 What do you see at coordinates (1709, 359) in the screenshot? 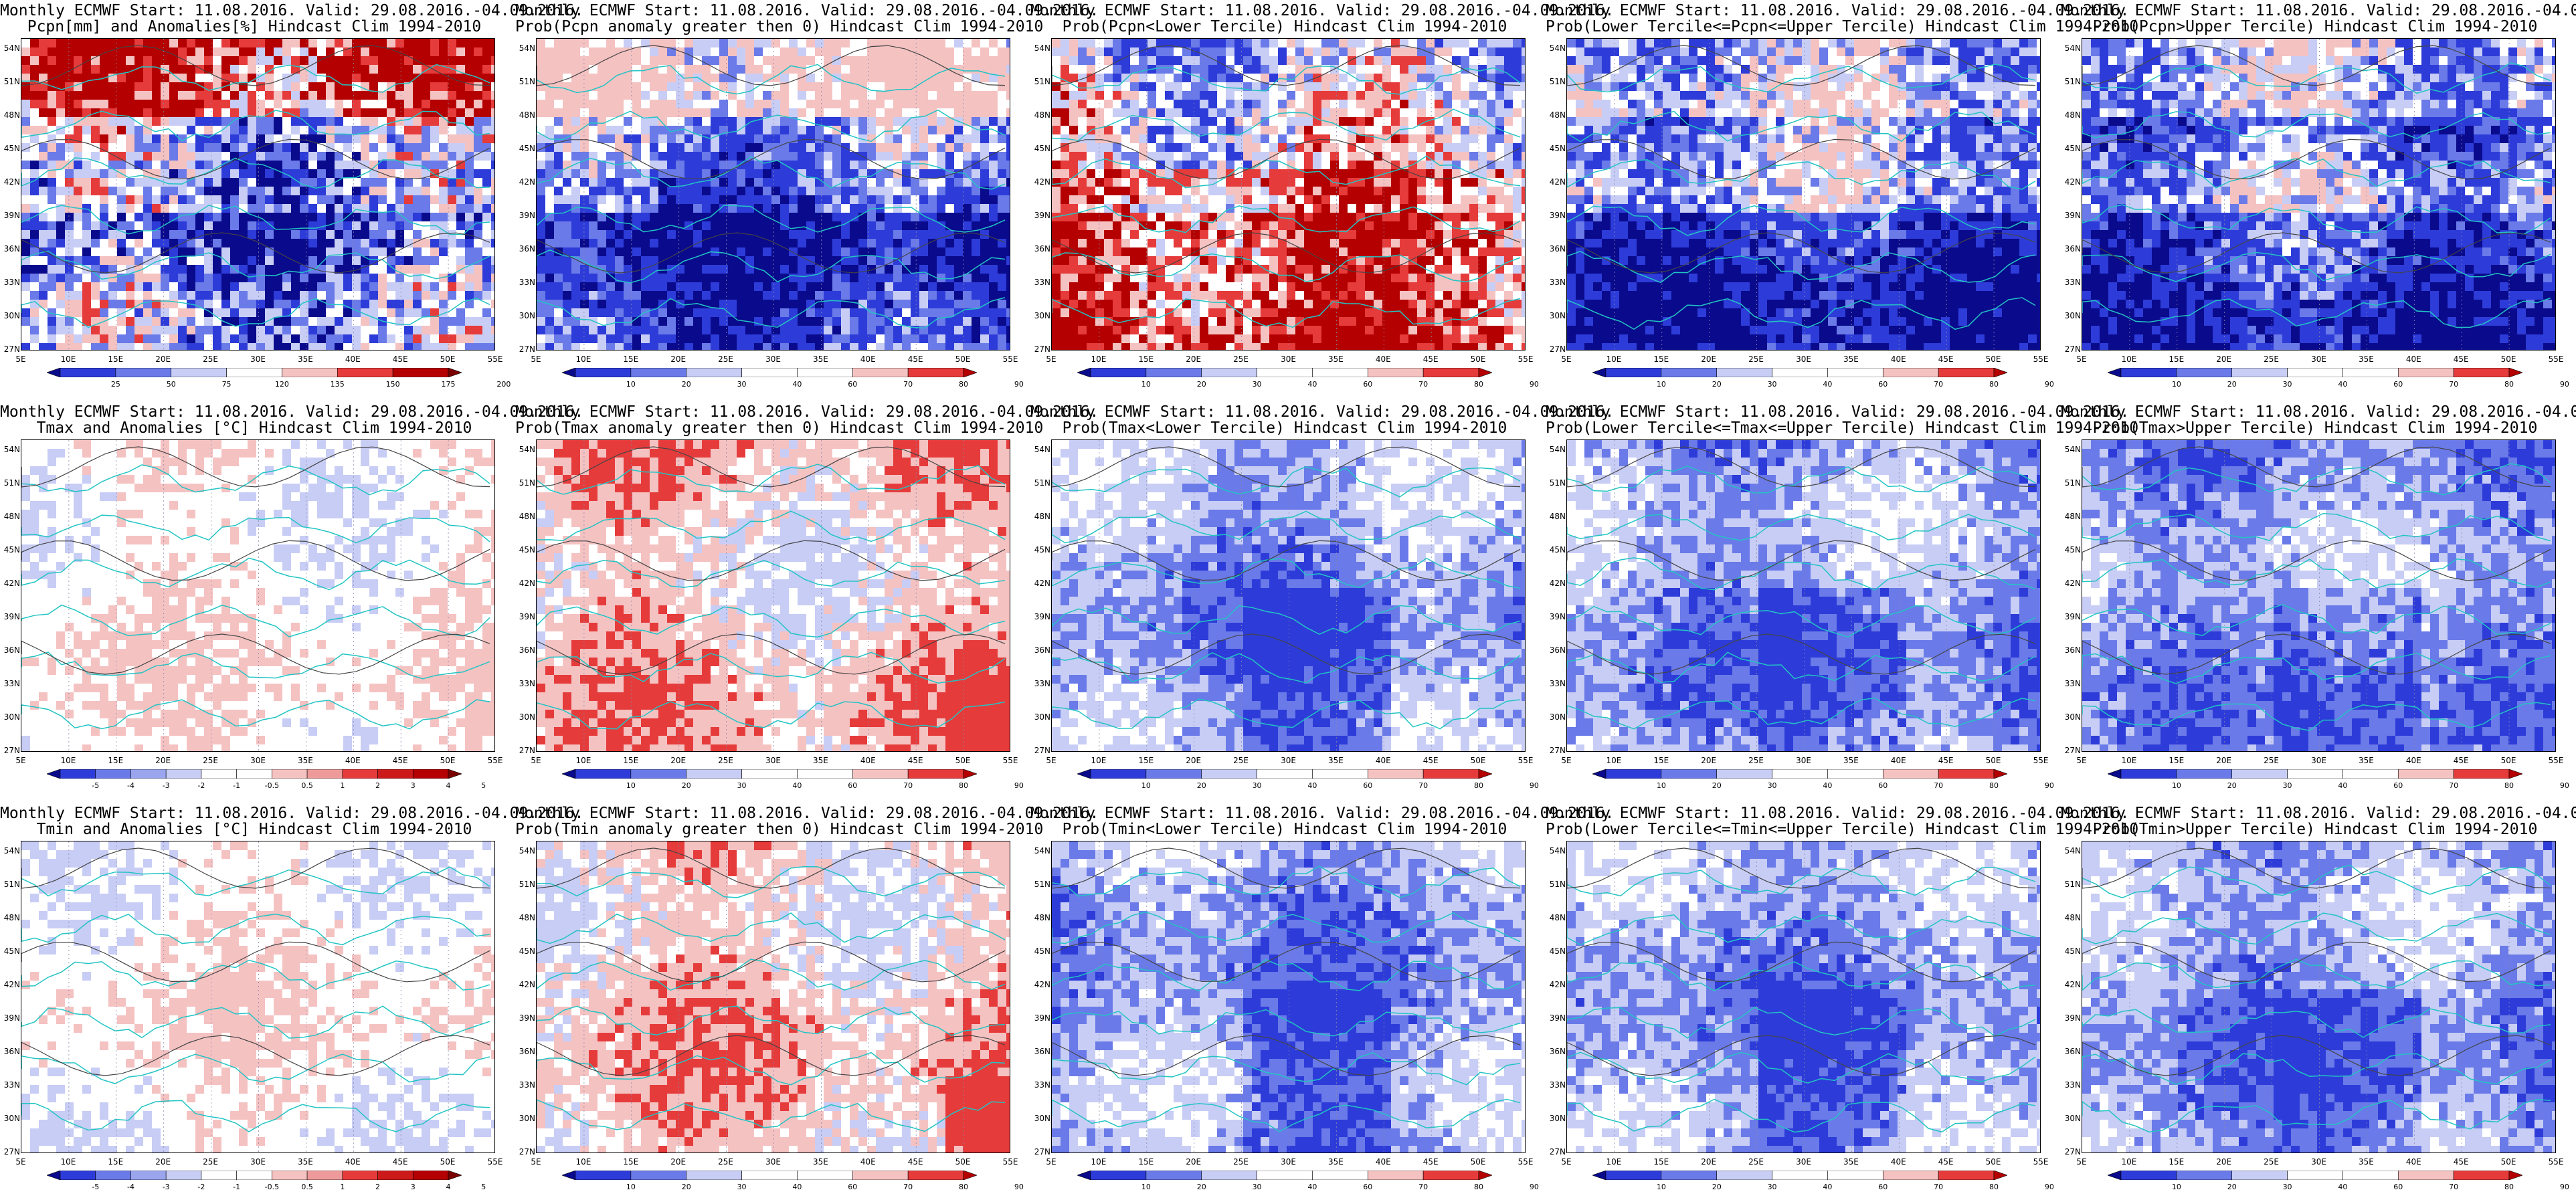
I see `lon-tick-label: 20E` at bounding box center [1709, 359].